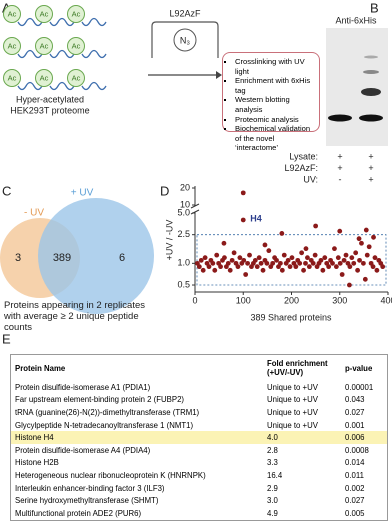  Describe the element at coordinates (194, 300) in the screenshot. I see `x-tick-label: 0` at that location.